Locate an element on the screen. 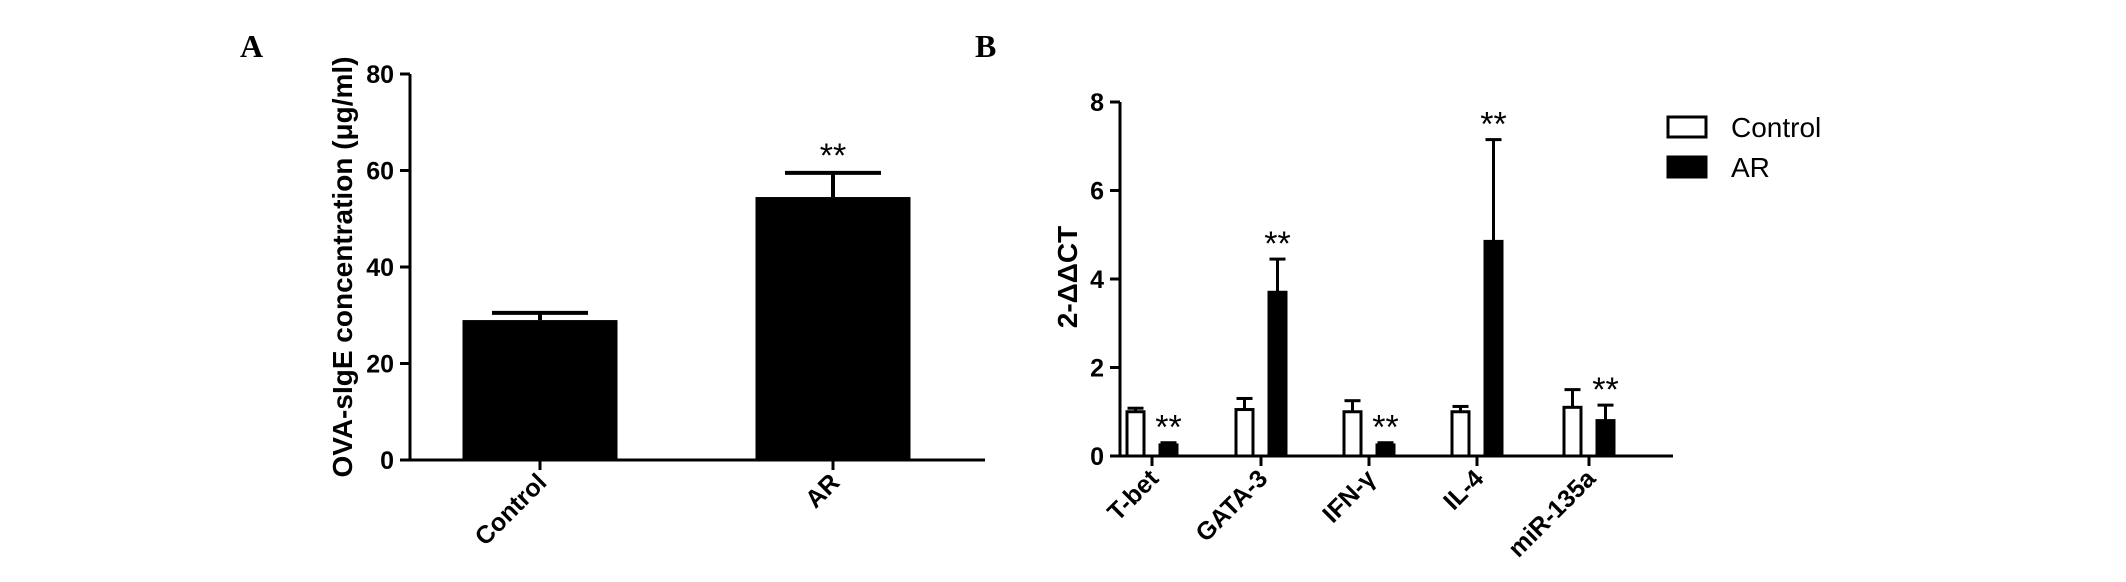 This screenshot has height=582, width=2126. y-tick-label: 40 is located at coordinates (380, 268).